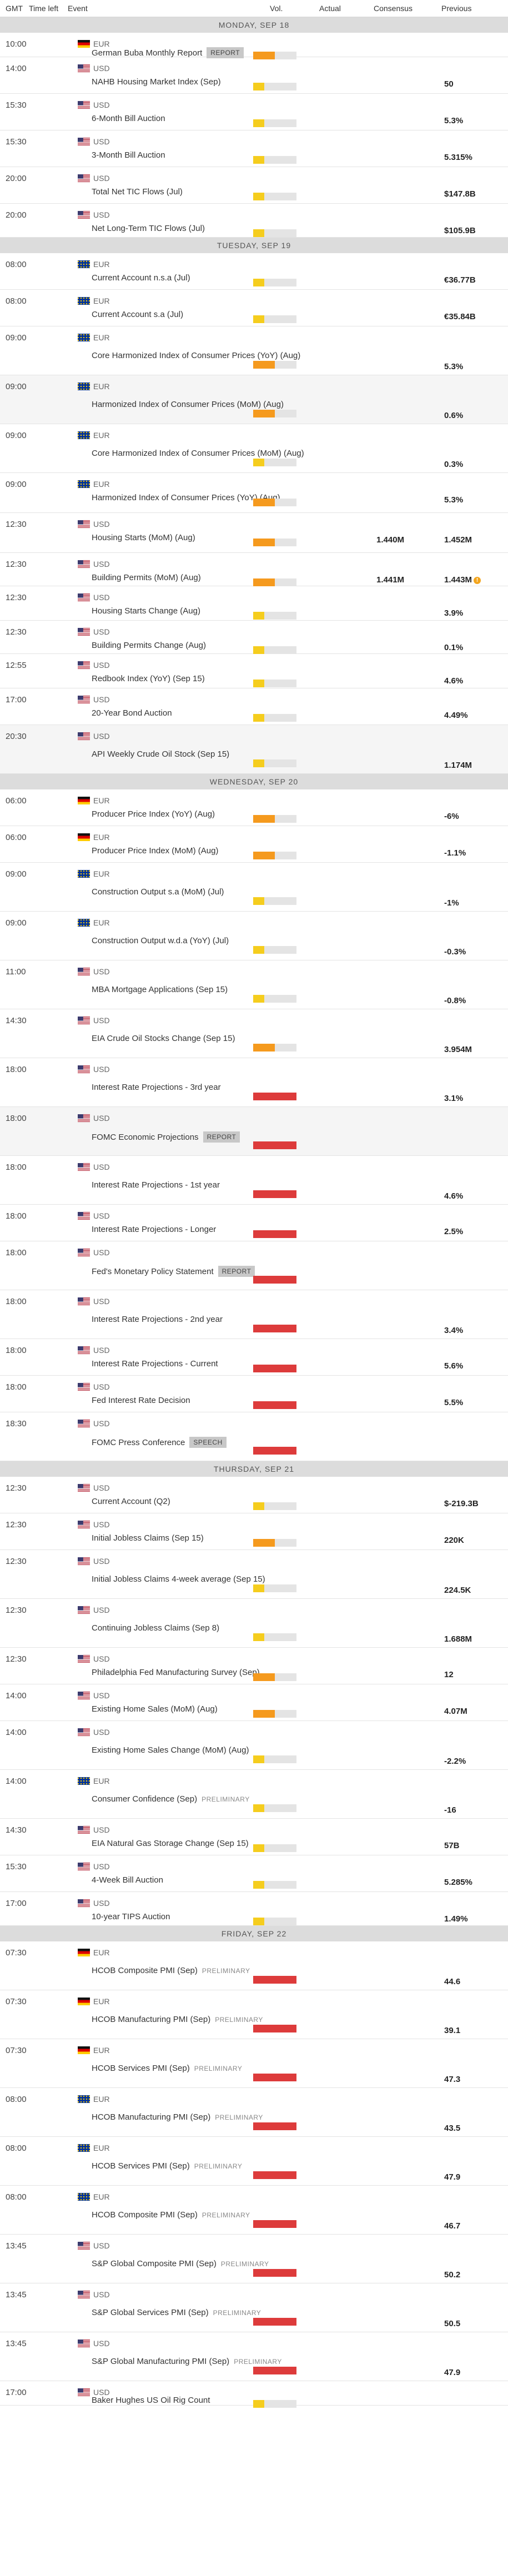  I want to click on event-row: 17:00 USD 20-Year Bond Auction 4.49%, so click(254, 706).